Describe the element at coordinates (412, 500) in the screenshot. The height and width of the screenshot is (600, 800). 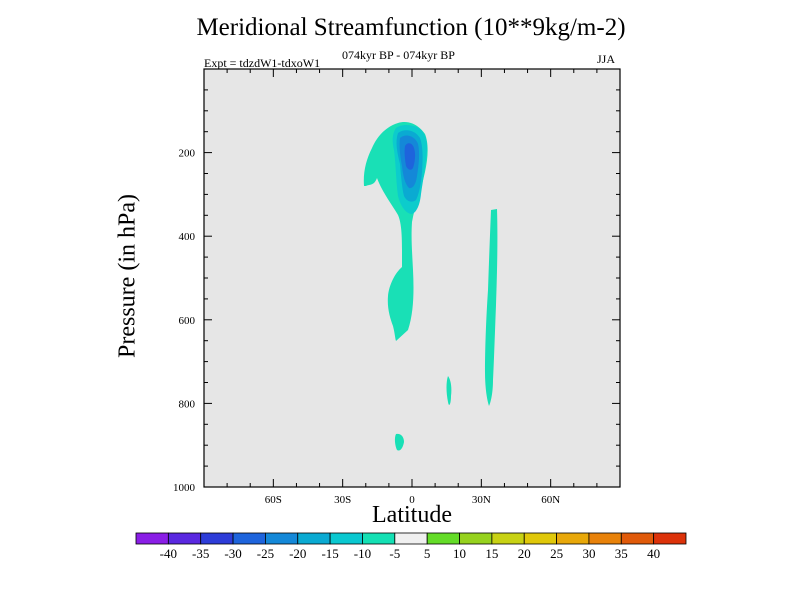
I see `x-tick-label: 0` at that location.